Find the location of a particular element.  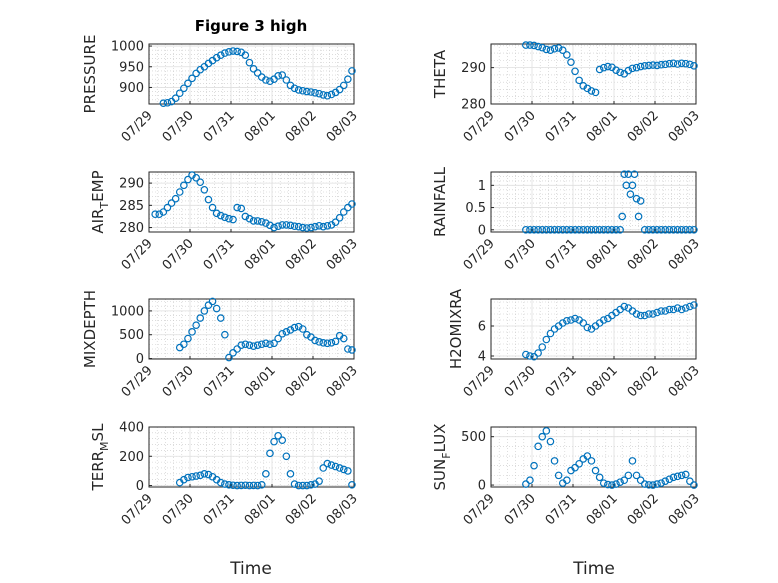

x-tick-label: 07/31 is located at coordinates (219, 126).